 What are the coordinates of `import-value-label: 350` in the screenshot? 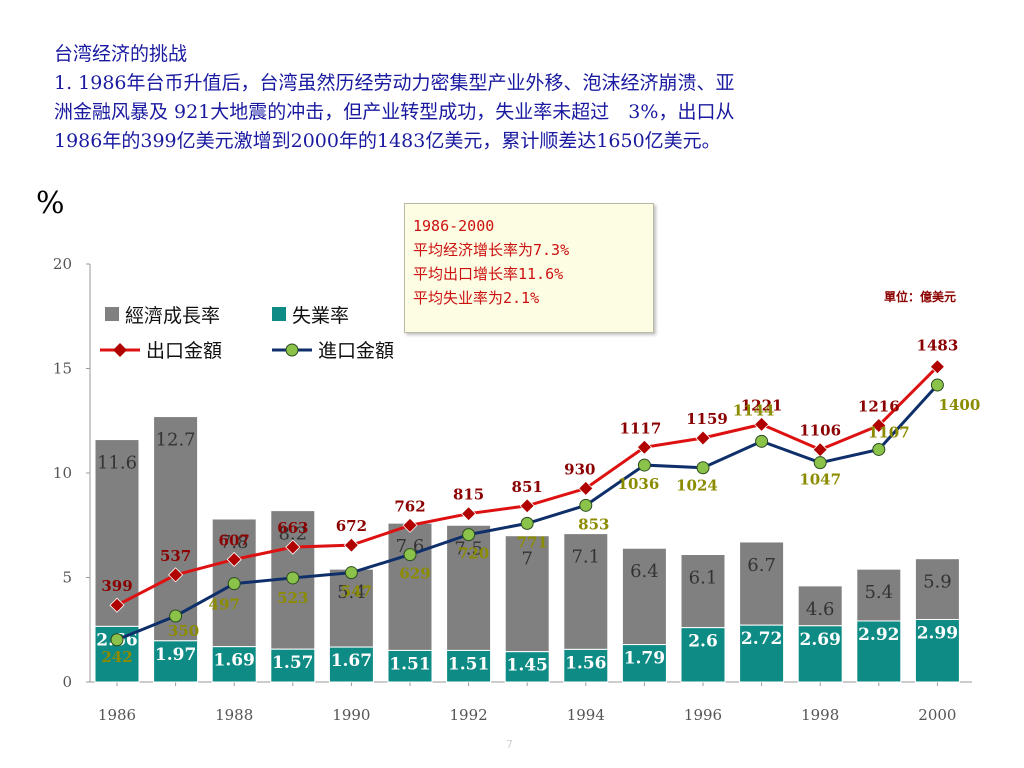 It's located at (183, 631).